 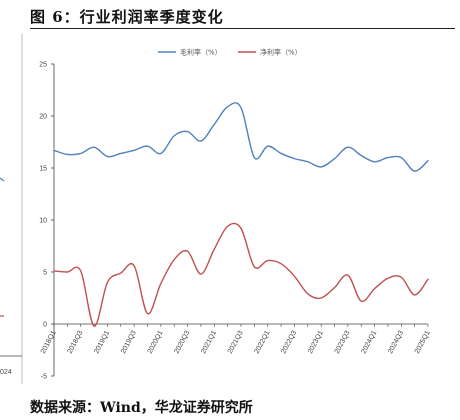 I want to click on x-tick-label: 2024Q1, so click(x=369, y=342).